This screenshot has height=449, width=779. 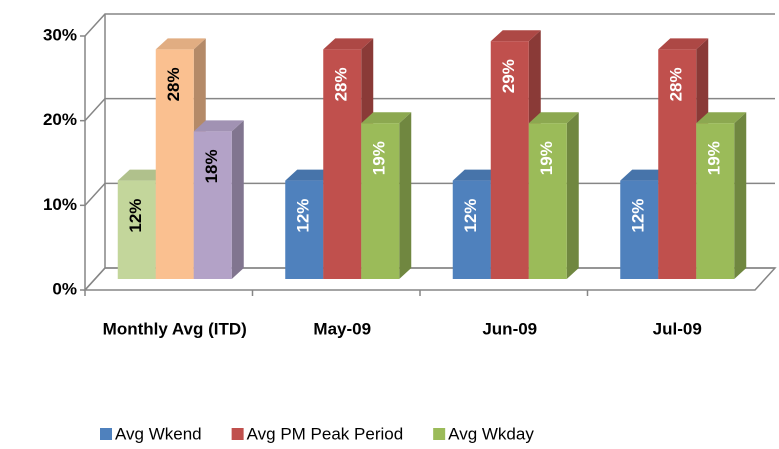 I want to click on legend-label: Avg PM Peak Period, so click(x=325, y=433).